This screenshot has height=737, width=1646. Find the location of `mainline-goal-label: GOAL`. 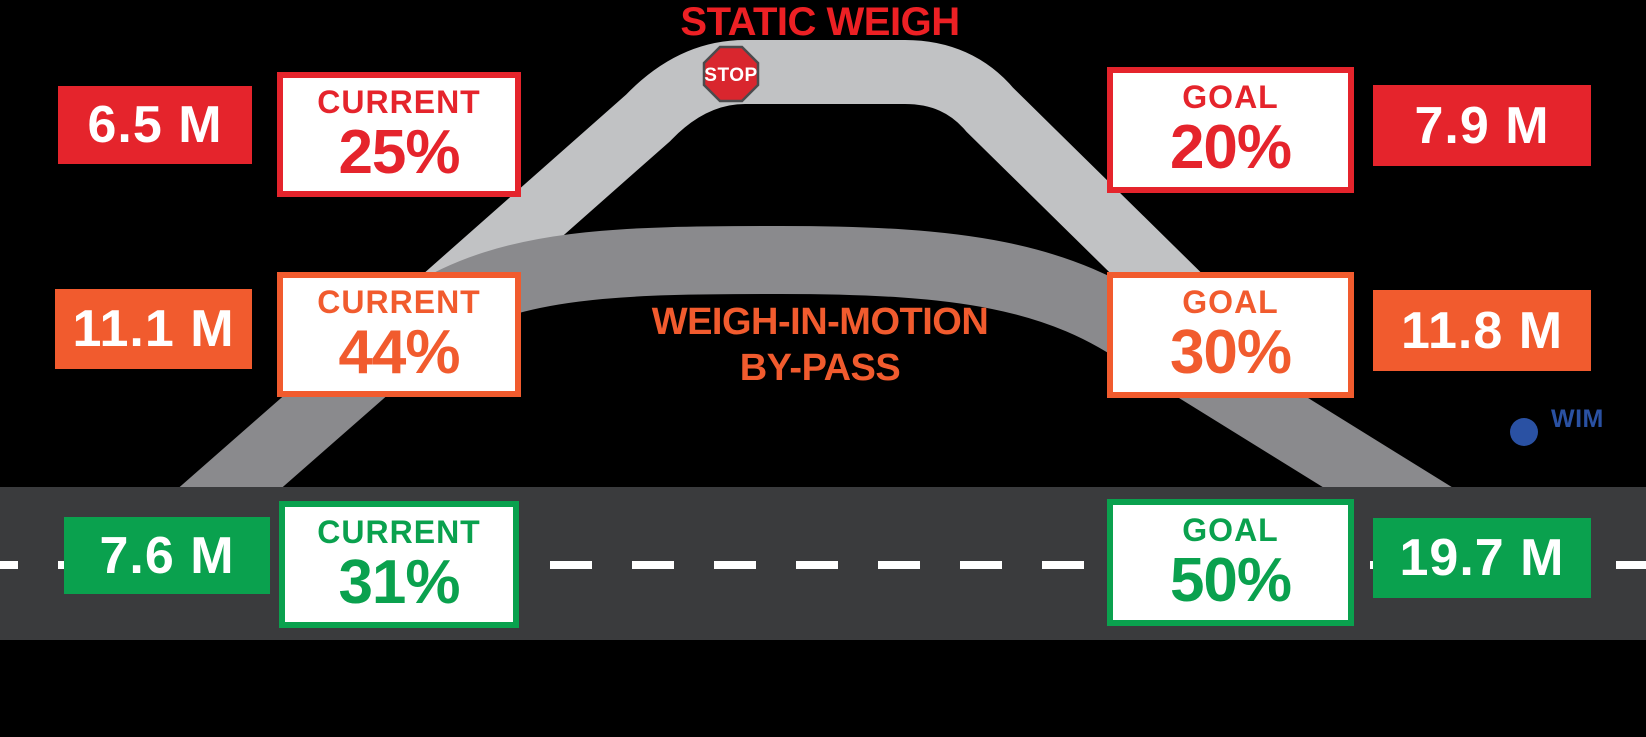

mainline-goal-label: GOAL is located at coordinates (1230, 529).